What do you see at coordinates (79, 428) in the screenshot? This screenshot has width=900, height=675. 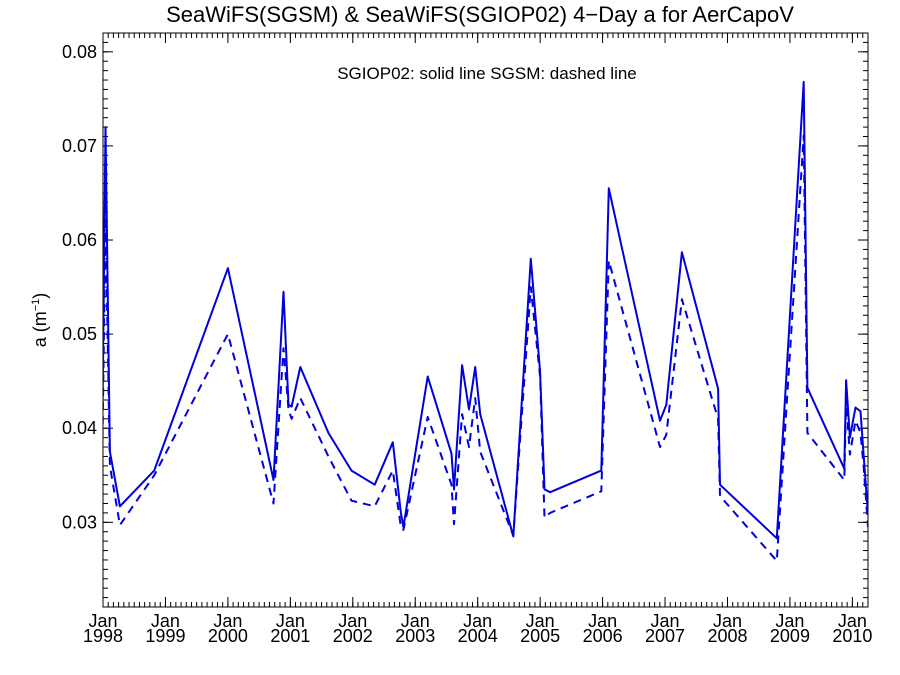 I see `y-tick-label: 0.04` at bounding box center [79, 428].